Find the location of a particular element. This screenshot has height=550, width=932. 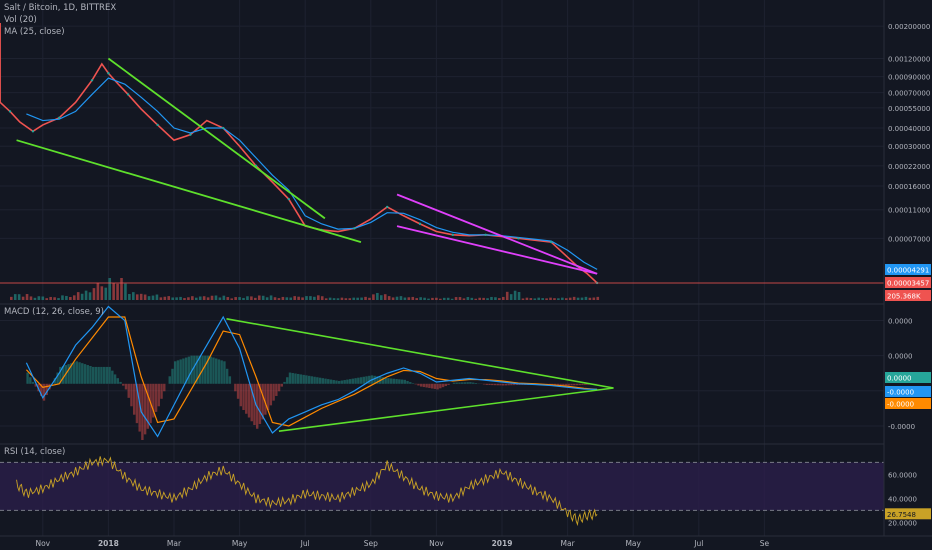

macd-legend: MACD (12, 26, close, 9) is located at coordinates (54, 312).